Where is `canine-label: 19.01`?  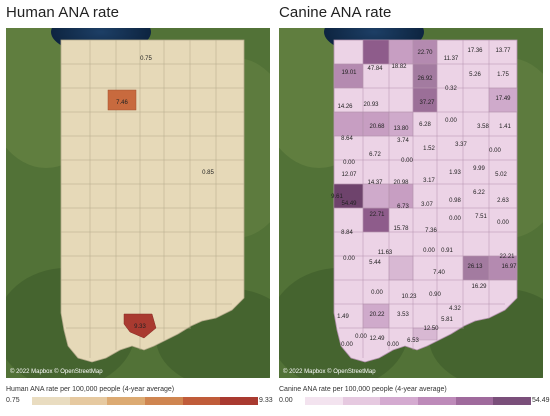 canine-label: 19.01 is located at coordinates (349, 73).